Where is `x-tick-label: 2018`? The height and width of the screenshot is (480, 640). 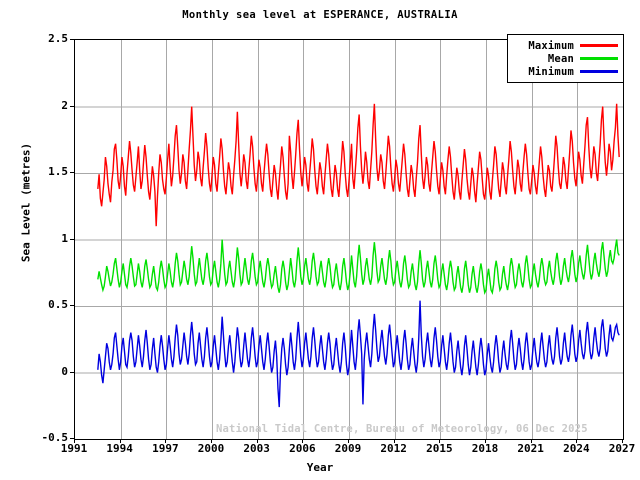
x-tick-label: 2018 is located at coordinates (485, 448).